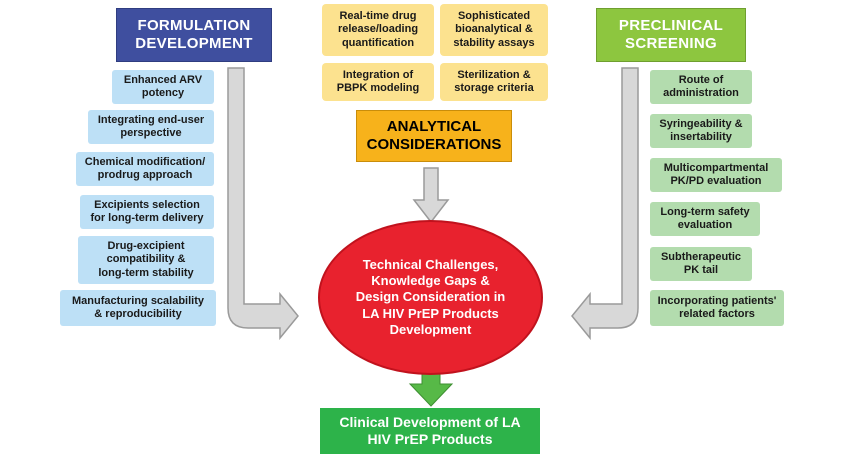  What do you see at coordinates (151, 127) in the screenshot?
I see `formulation-item-end-user: Integrating end-user perspective` at bounding box center [151, 127].